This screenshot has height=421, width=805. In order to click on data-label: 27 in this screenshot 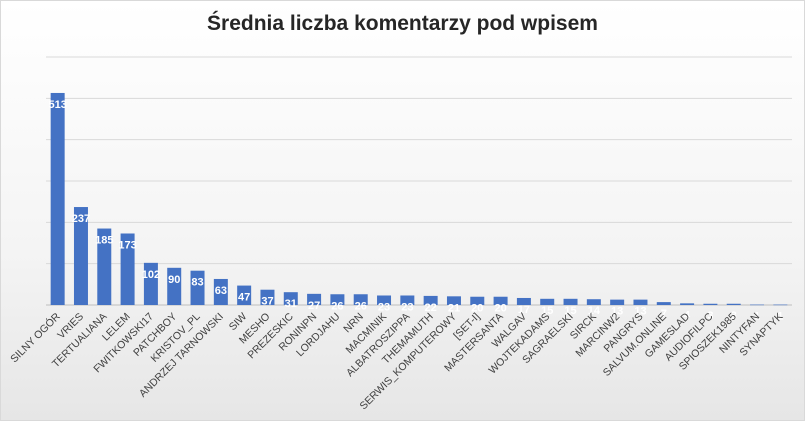, I will do `click(314, 306)`.